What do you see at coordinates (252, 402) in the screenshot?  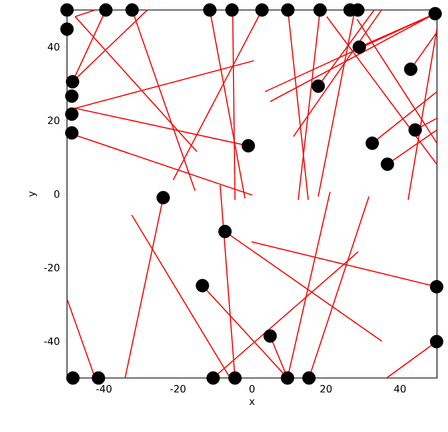 I see `x-axis-title: x` at bounding box center [252, 402].